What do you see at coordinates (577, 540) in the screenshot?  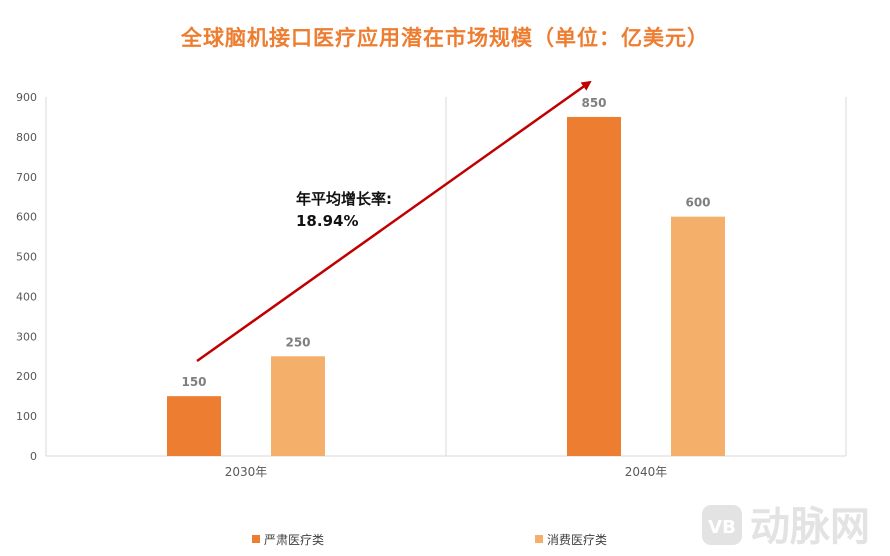 I see `legend-label: 消费医疗类` at bounding box center [577, 540].